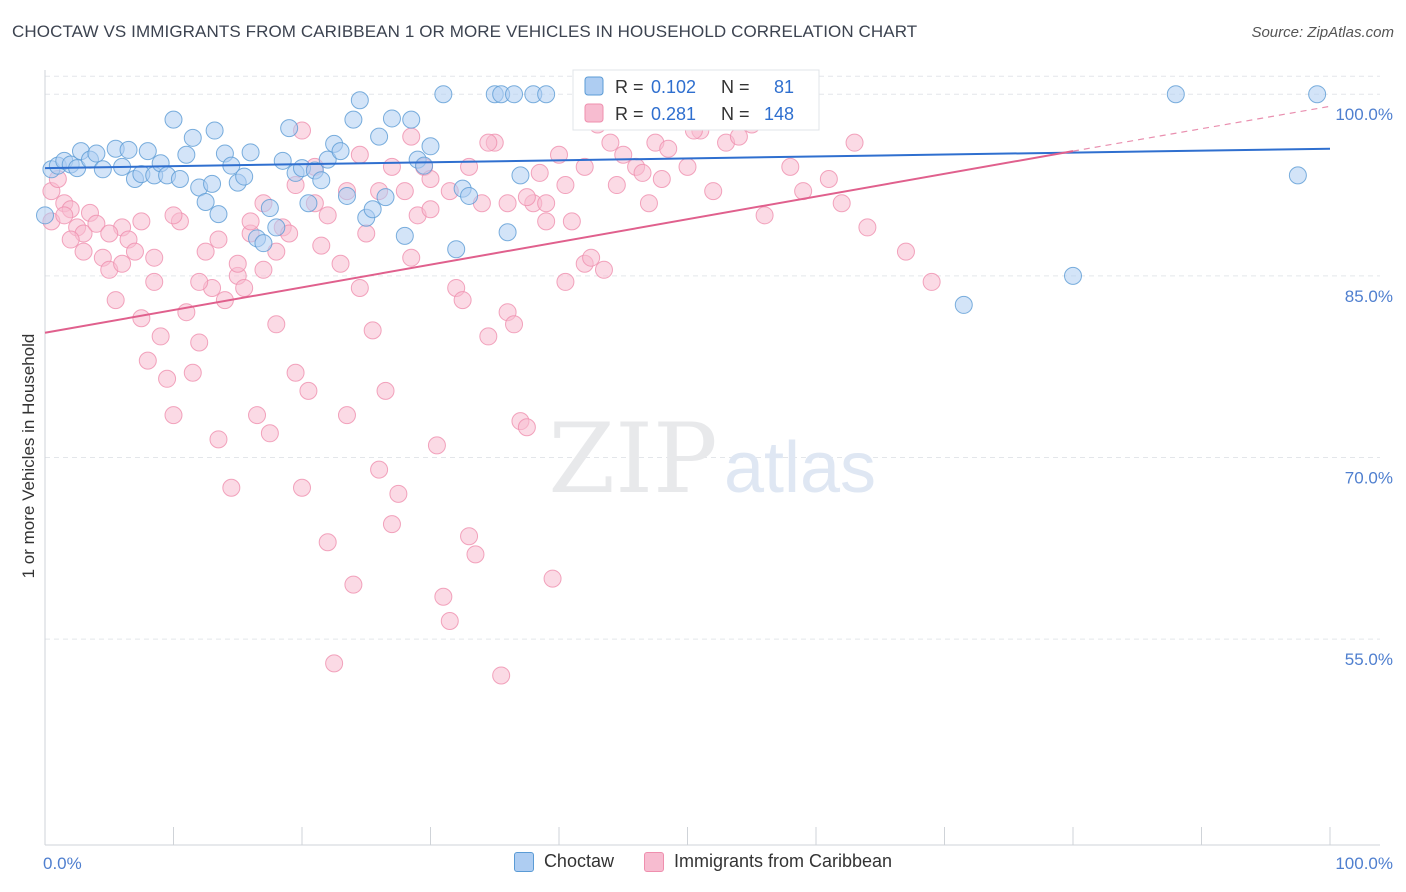  Describe the element at coordinates (1322, 32) in the screenshot. I see `source-label: Source: ZipAtlas.com` at that location.